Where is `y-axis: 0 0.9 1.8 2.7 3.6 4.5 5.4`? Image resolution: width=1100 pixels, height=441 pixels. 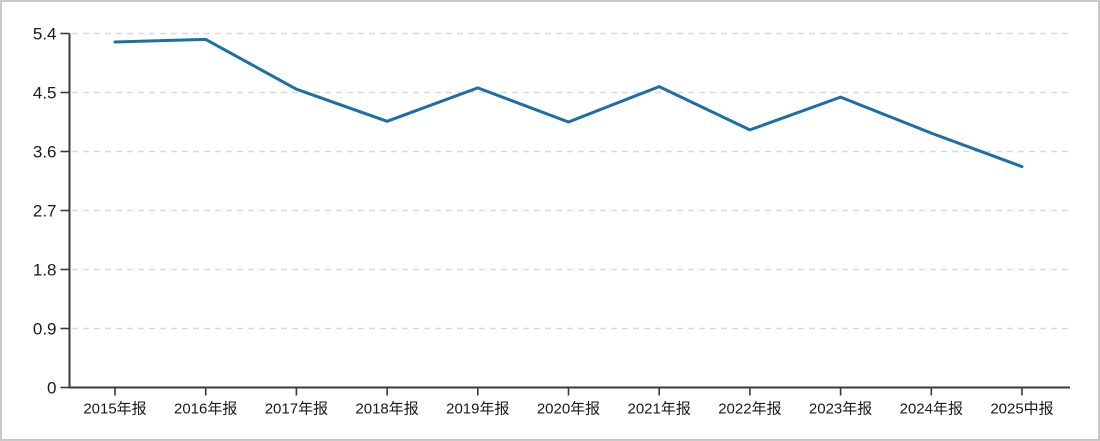 y-axis: 0 0.9 1.8 2.7 3.6 4.5 5.4 is located at coordinates (52, 211).